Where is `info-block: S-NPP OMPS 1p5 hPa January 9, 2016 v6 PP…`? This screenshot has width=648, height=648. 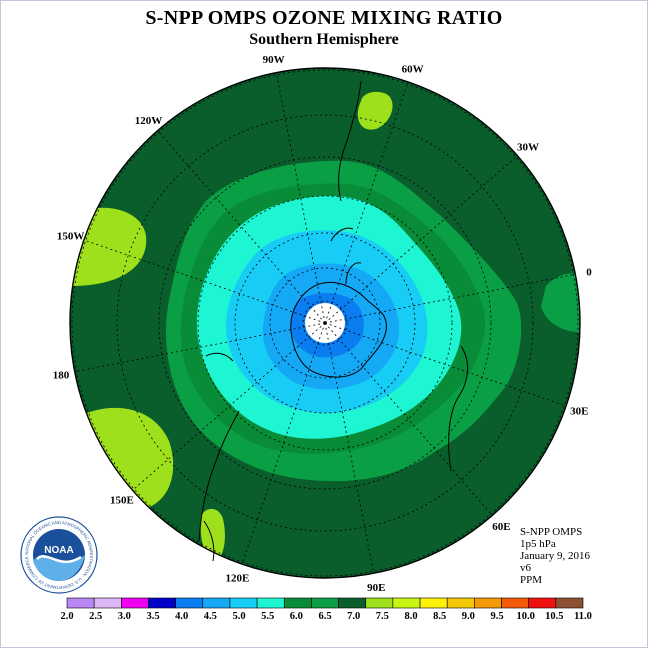 info-block: S-NPP OMPS 1p5 hPa January 9, 2016 v6 PP… is located at coordinates (555, 556).